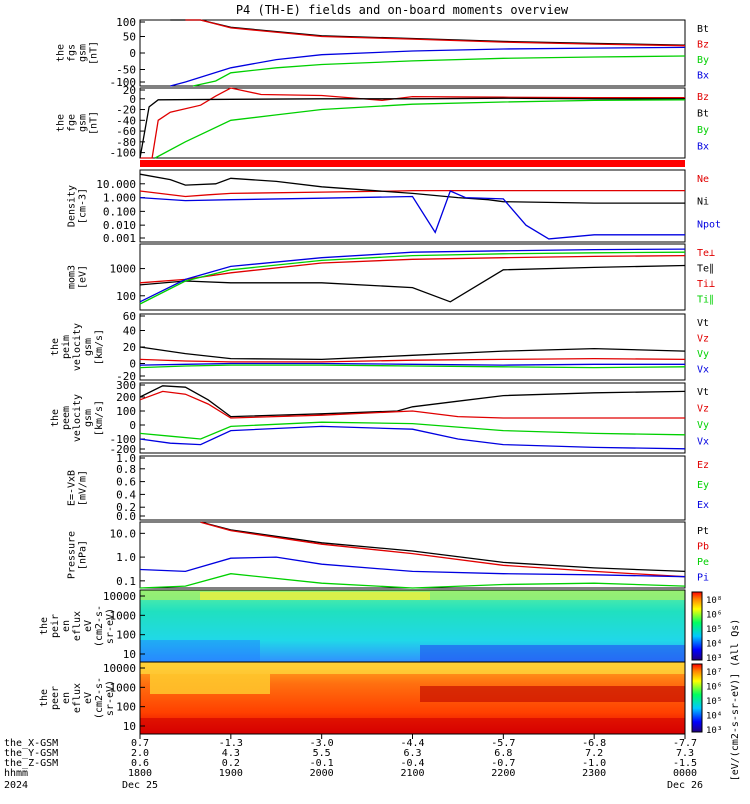  What do you see at coordinates (132, 364) in the screenshot?
I see `peim-tick-label: 0` at bounding box center [132, 364].